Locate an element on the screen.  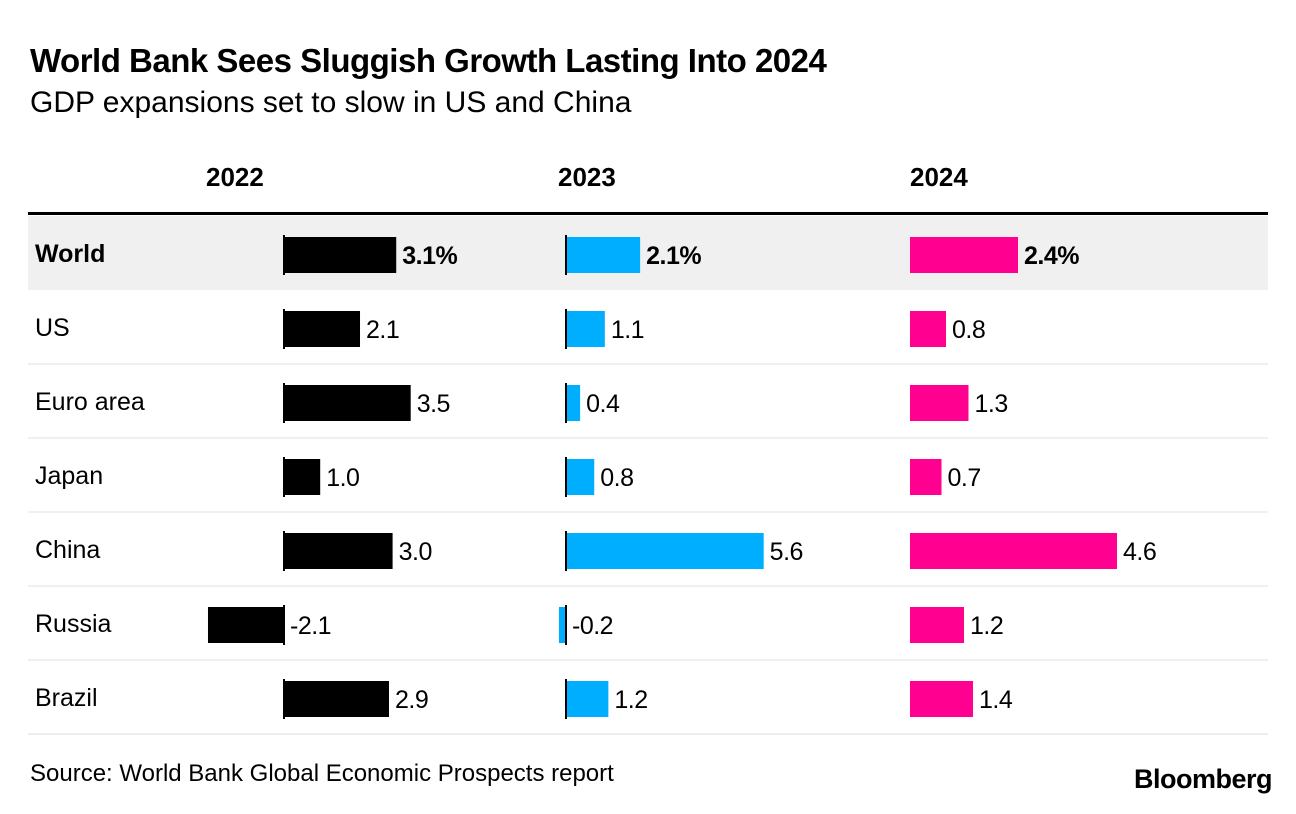
bar-2022-brazil is located at coordinates (336, 699).